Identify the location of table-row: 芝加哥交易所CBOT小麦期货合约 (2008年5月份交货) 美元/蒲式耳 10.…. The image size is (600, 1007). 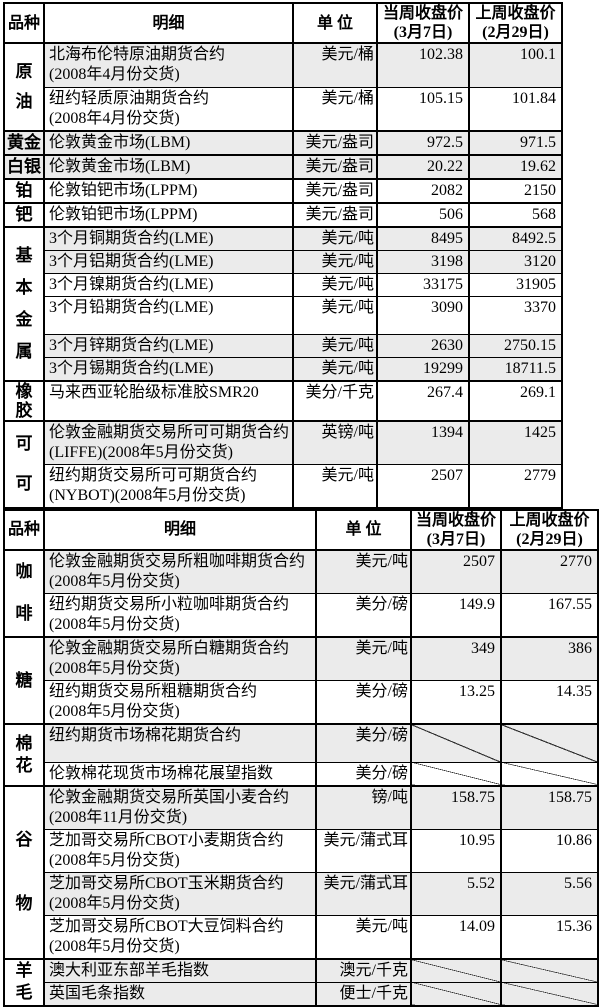
(301, 850).